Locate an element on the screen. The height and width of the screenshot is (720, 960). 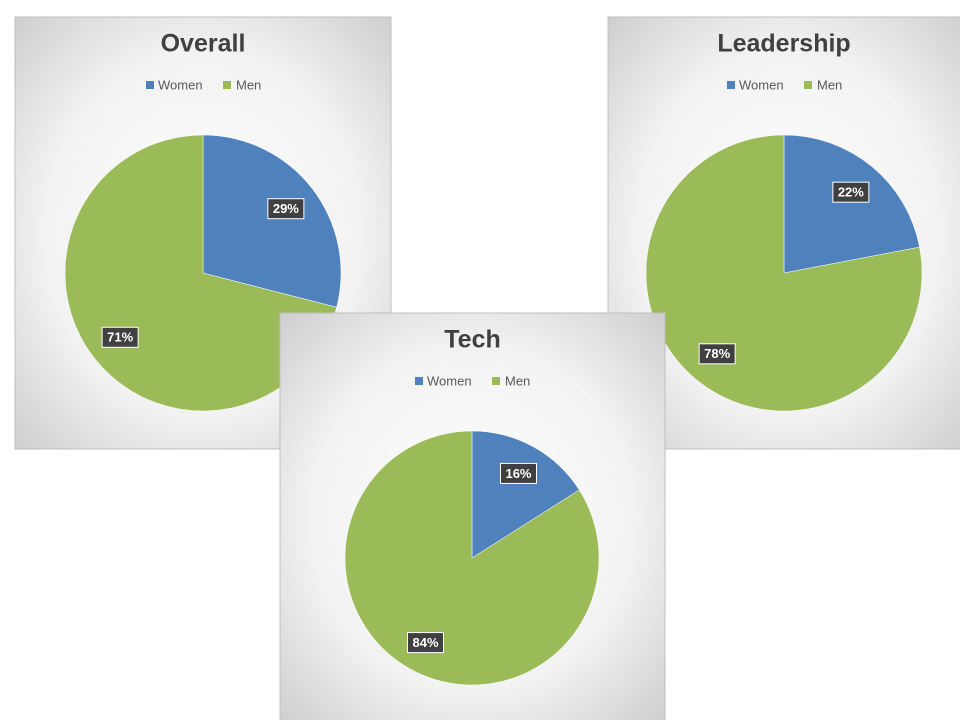
chart-title: Leadership is located at coordinates (783, 44).